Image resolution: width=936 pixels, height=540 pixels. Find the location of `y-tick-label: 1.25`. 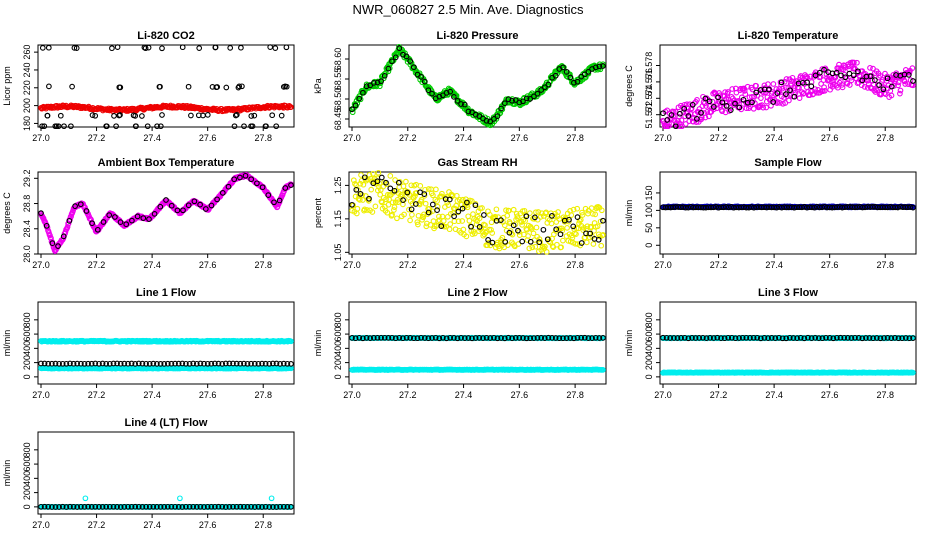

y-tick-label: 1.25 is located at coordinates (338, 186).